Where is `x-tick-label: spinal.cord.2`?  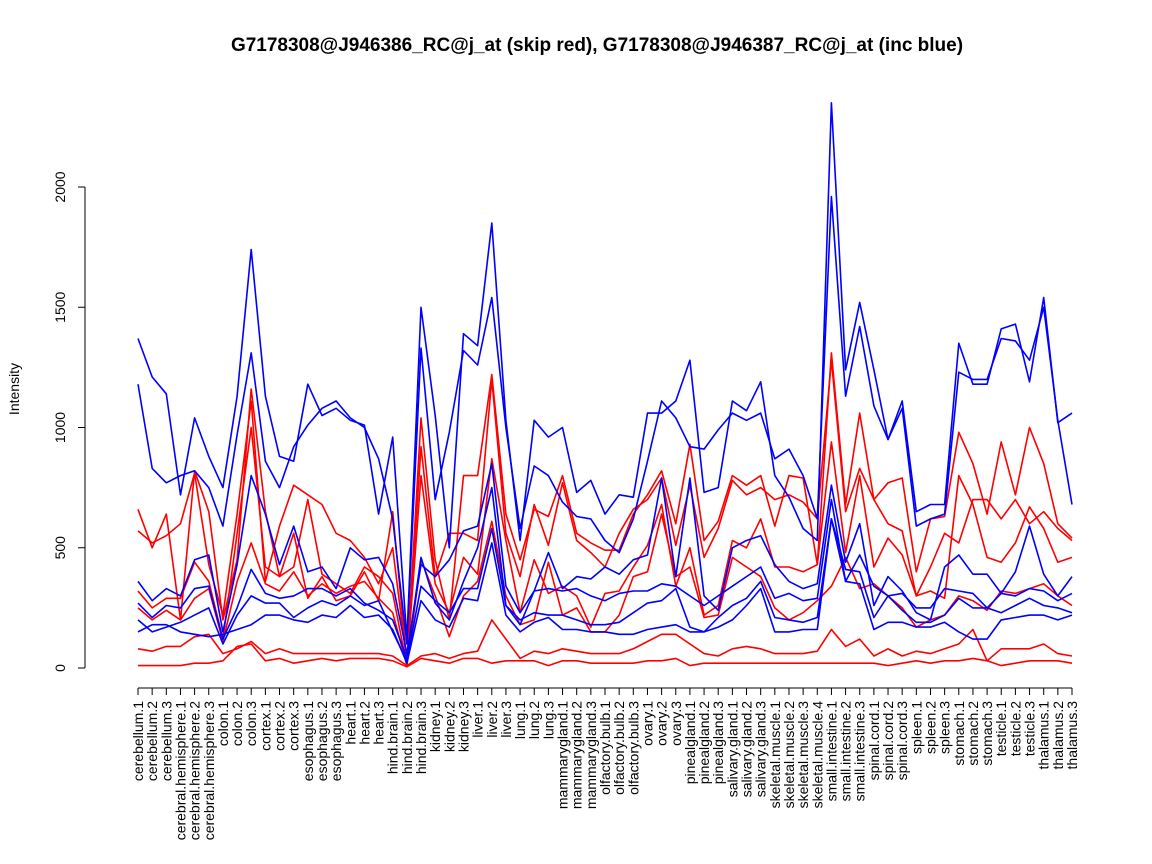
x-tick-label: spinal.cord.2 is located at coordinates (888, 741).